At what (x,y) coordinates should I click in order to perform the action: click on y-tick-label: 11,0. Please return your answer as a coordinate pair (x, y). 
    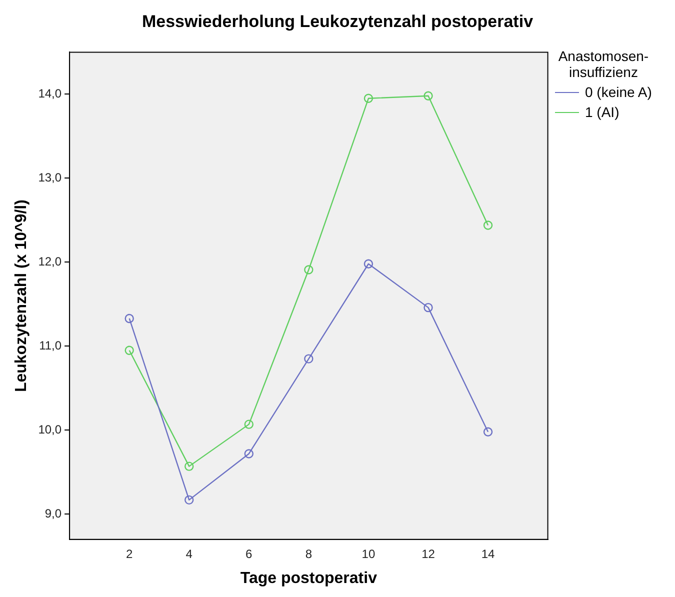
    Looking at the image, I should click on (50, 345).